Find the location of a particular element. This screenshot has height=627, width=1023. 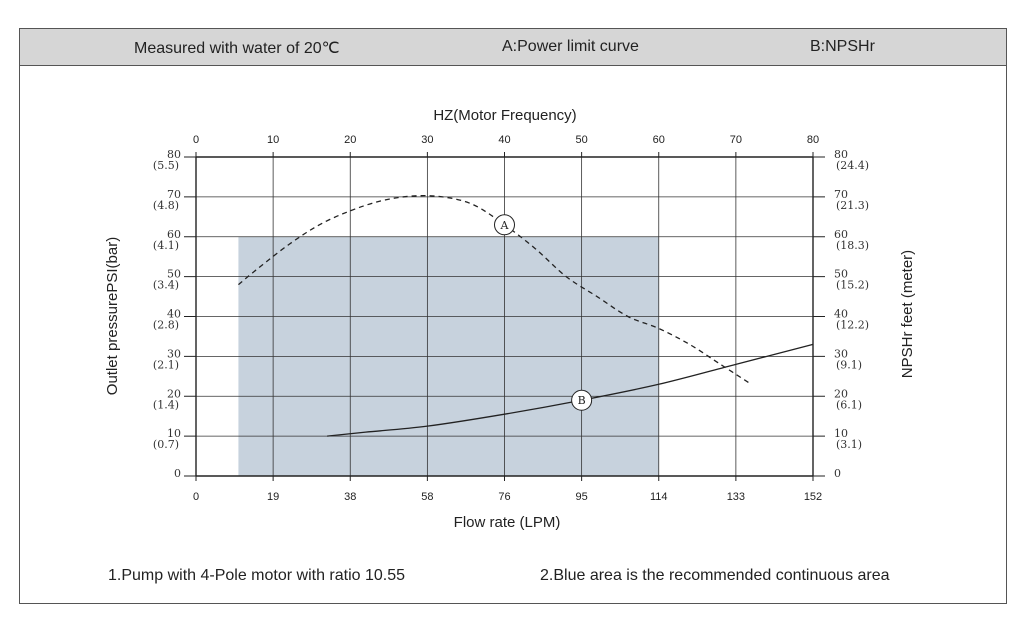

right-axis-meter-label: (21.3) is located at coordinates (852, 205).